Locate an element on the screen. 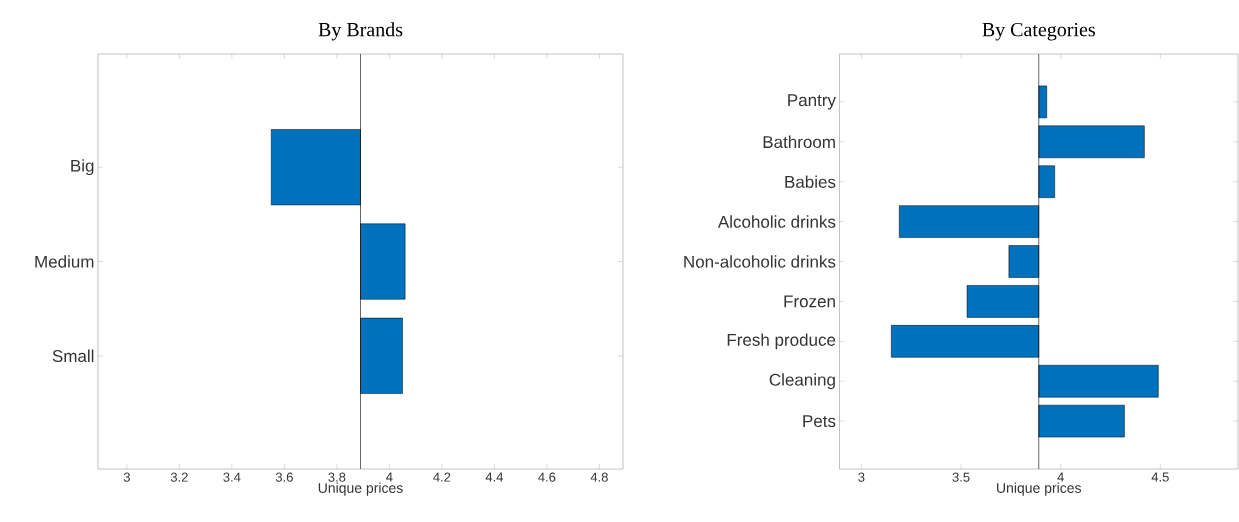 The image size is (1239, 522). y-tick-label: Small is located at coordinates (73, 356).